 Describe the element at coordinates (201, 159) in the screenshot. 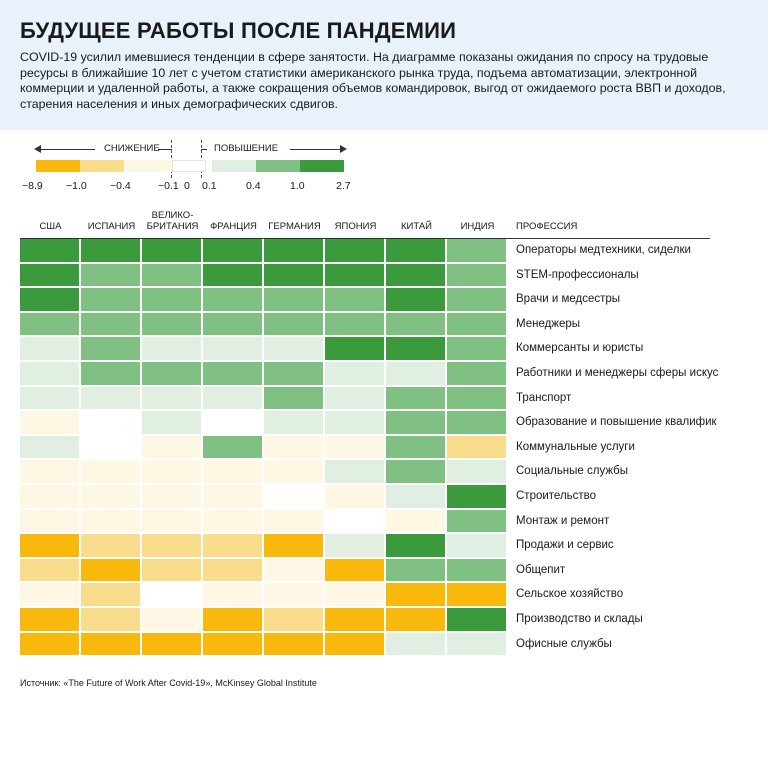

I see `legend-divider-right` at that location.